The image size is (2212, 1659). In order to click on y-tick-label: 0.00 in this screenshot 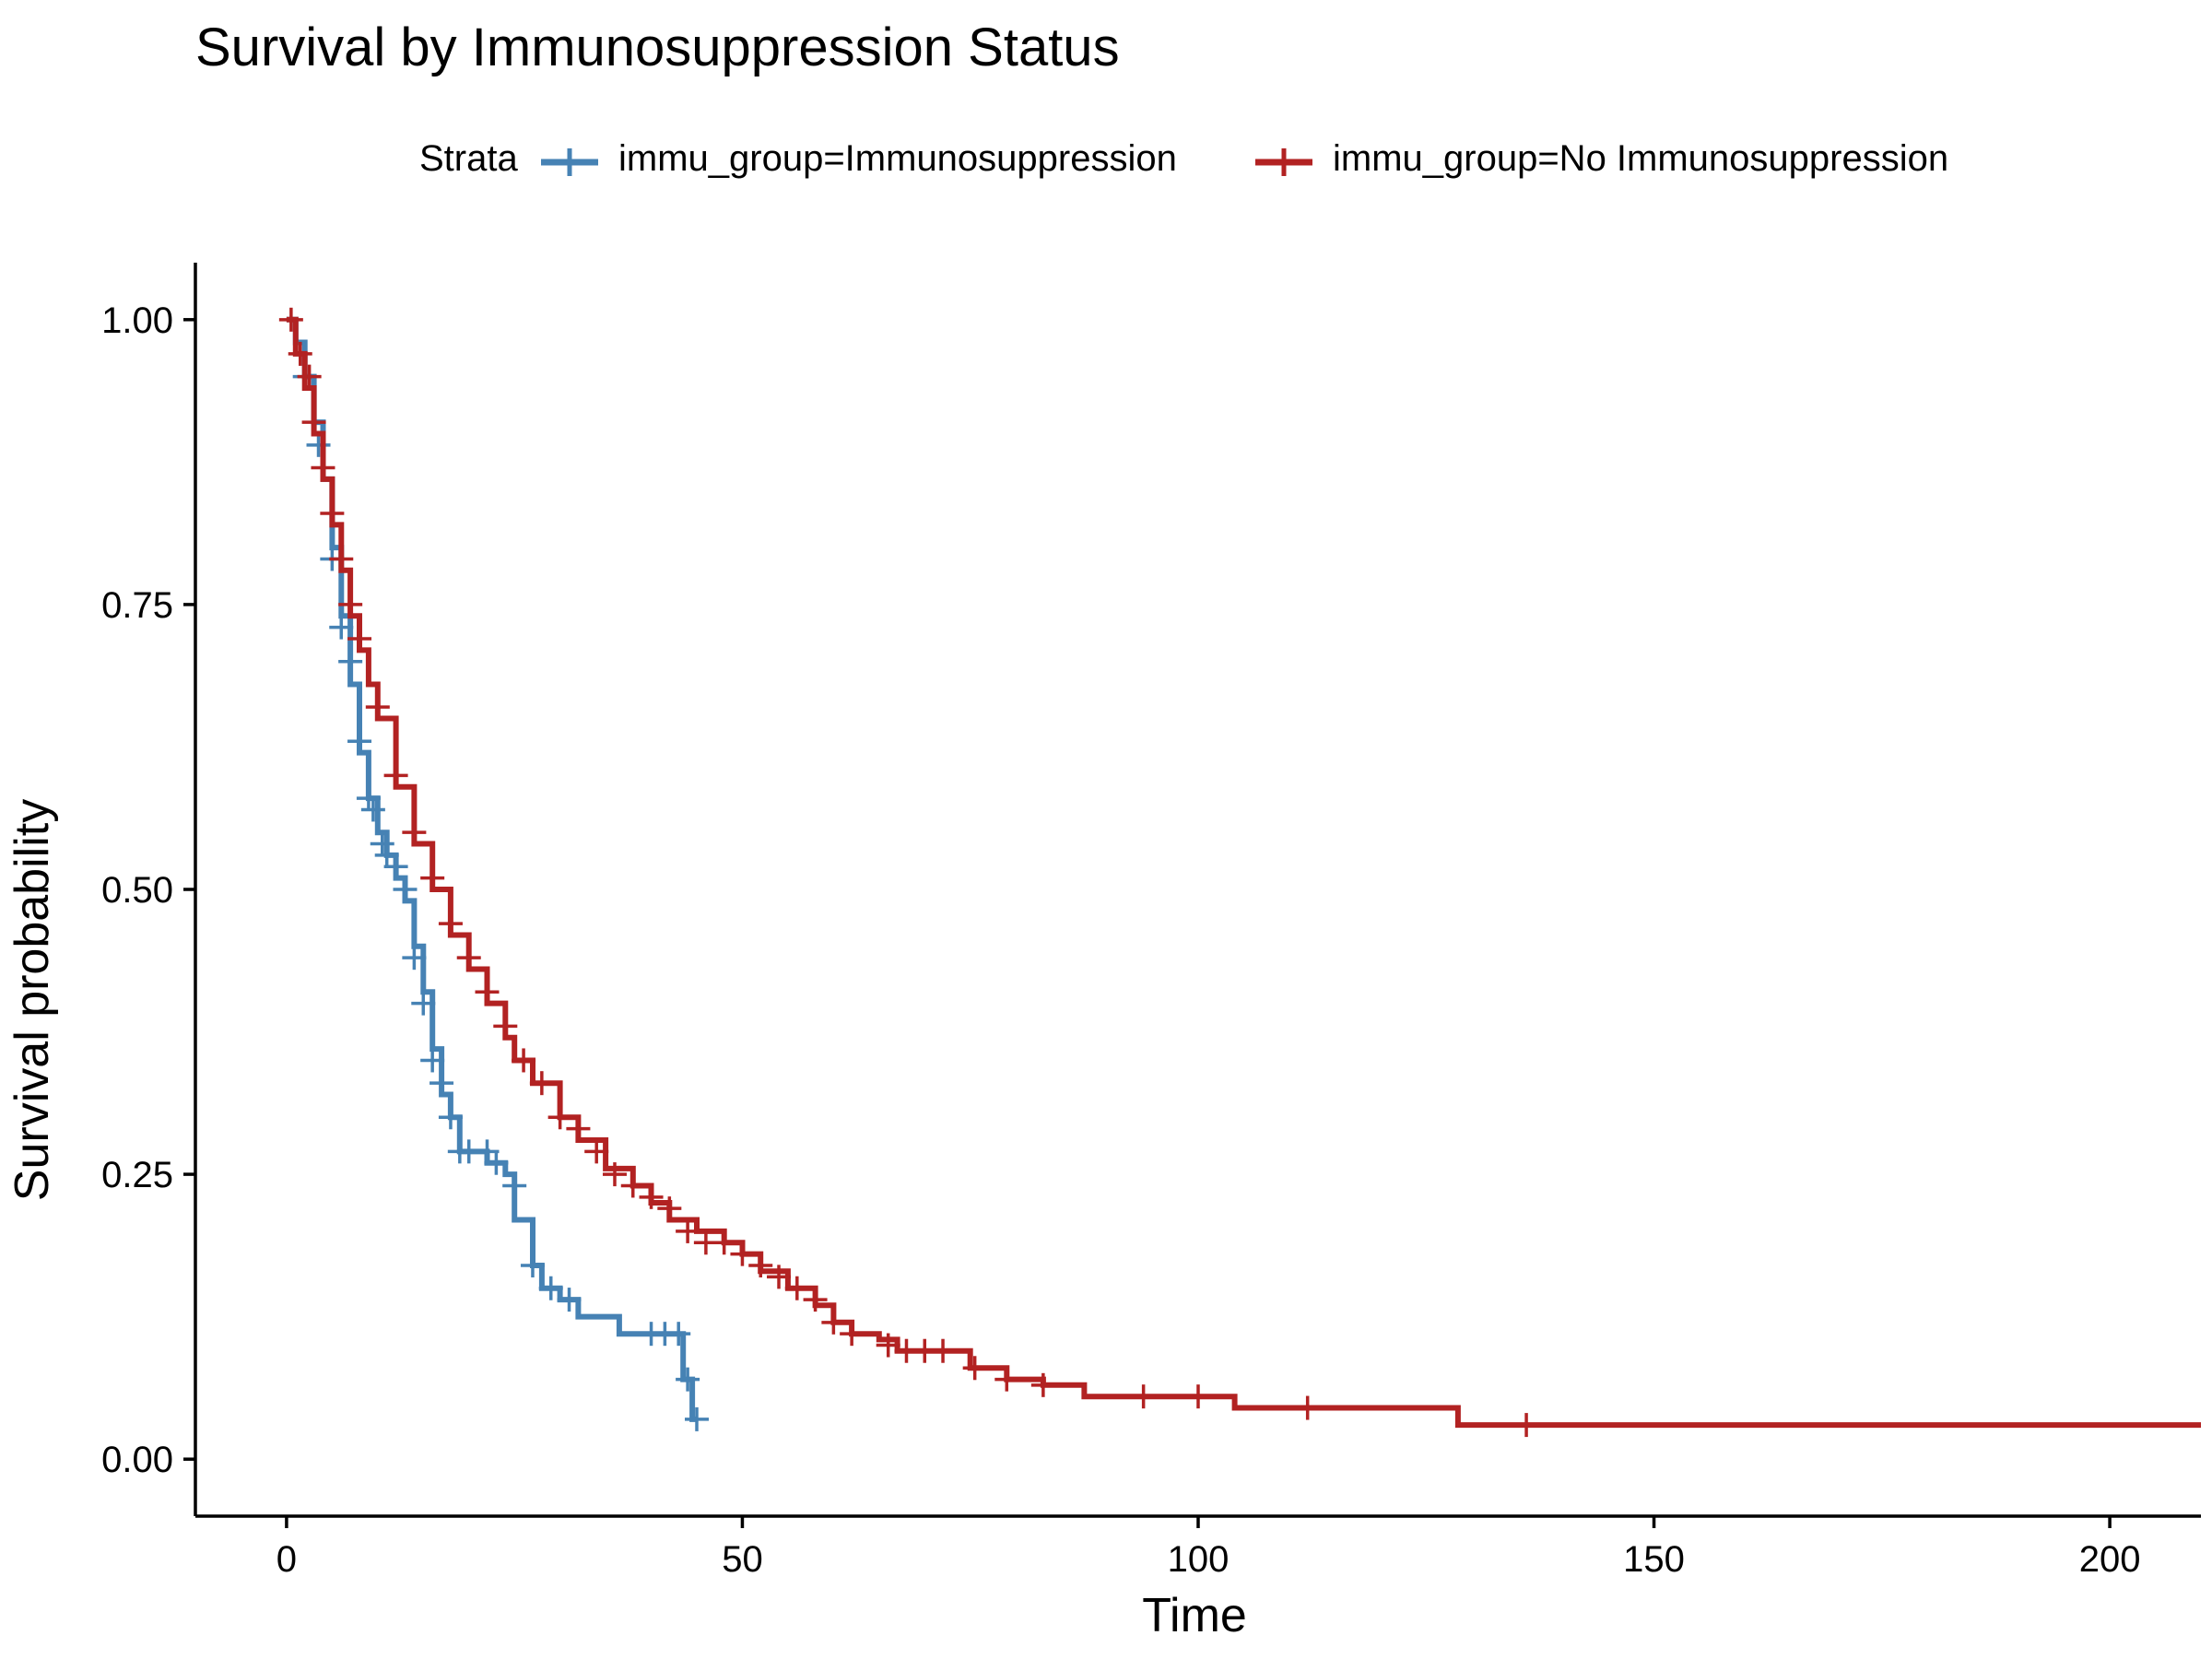, I will do `click(137, 1460)`.